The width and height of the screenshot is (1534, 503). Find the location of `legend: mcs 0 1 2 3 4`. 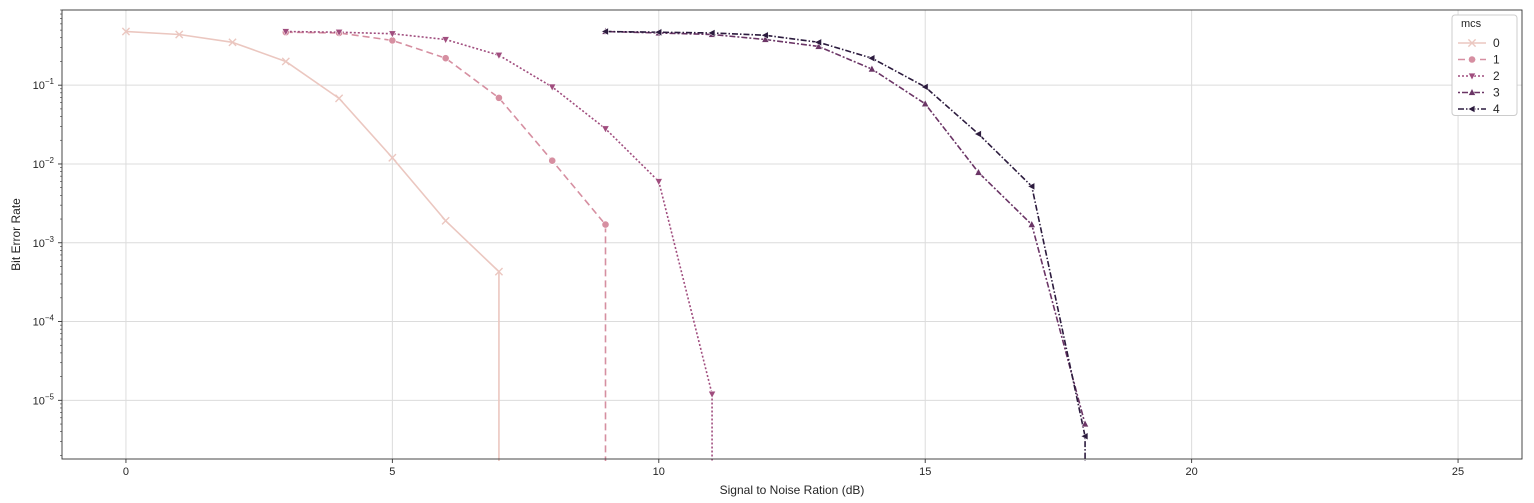

legend: mcs 0 1 2 3 4 is located at coordinates (1484, 65).